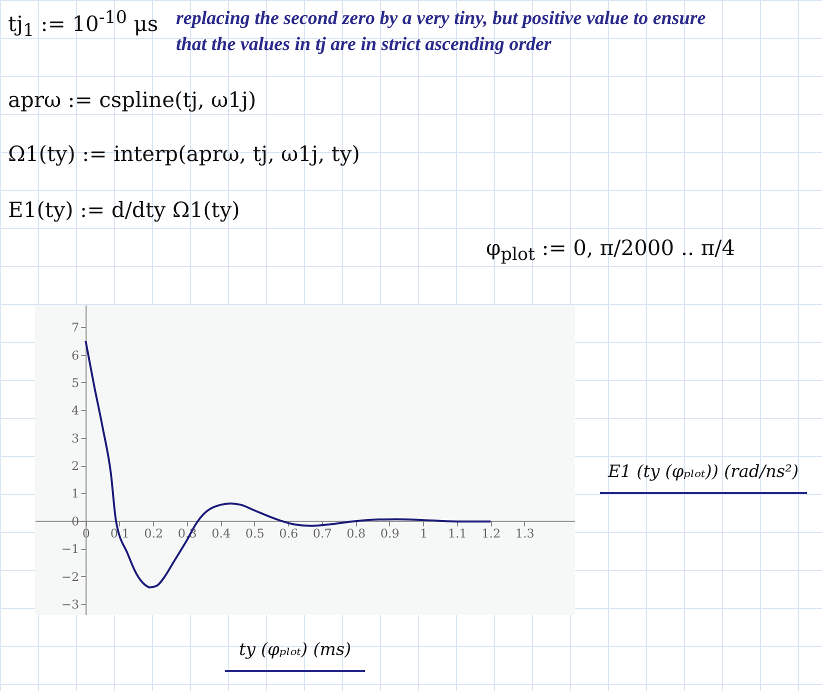 Image resolution: width=822 pixels, height=691 pixels. What do you see at coordinates (703, 478) in the screenshot?
I see `y-axis-title: E1 (ty (φₚₗₒₜ)) (rad/ns²)` at bounding box center [703, 478].